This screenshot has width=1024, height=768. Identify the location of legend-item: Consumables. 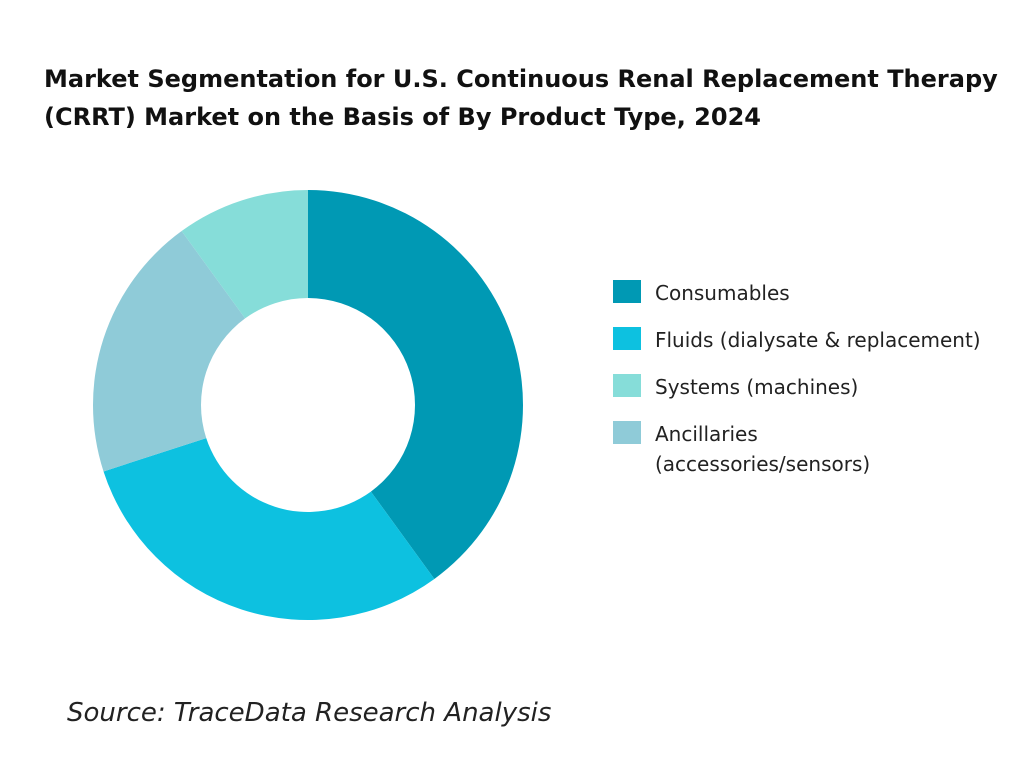
(818, 293).